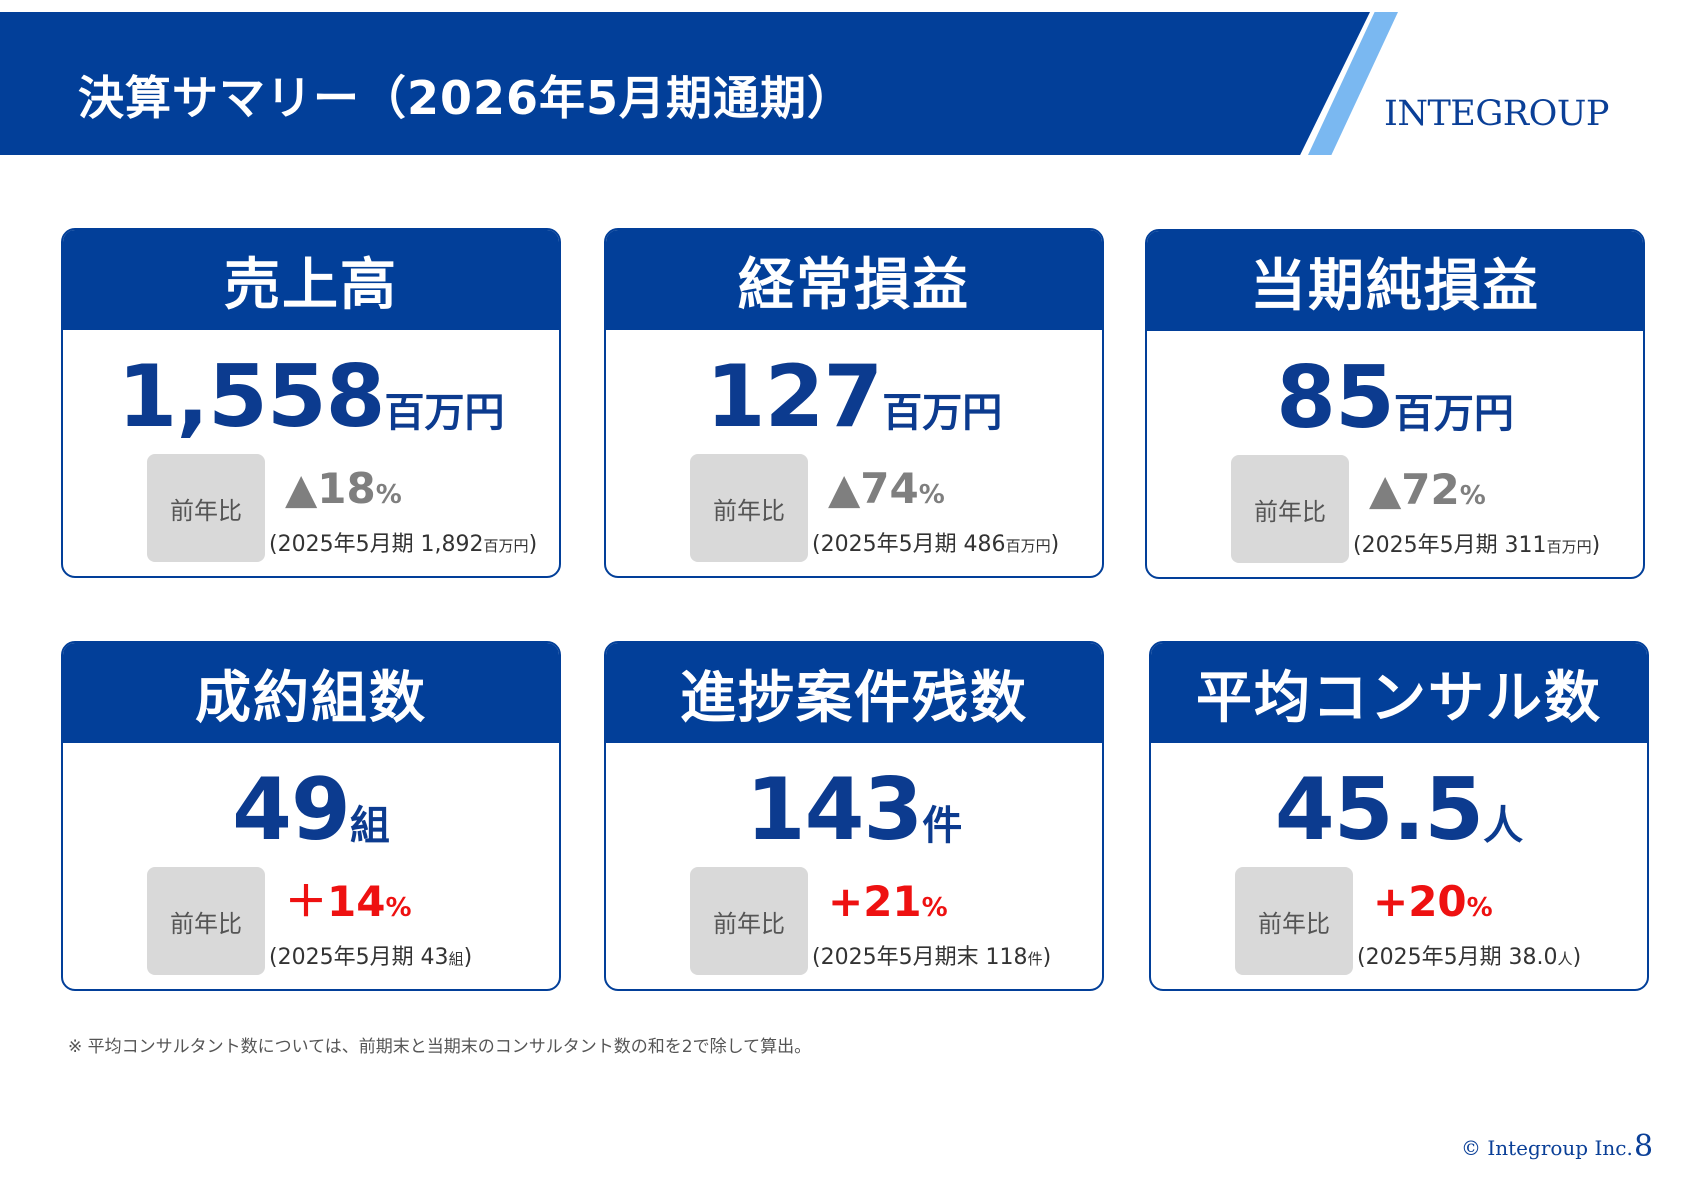 This screenshot has height=1190, width=1683. What do you see at coordinates (251, 397) in the screenshot?
I see `value-number: 1,558` at bounding box center [251, 397].